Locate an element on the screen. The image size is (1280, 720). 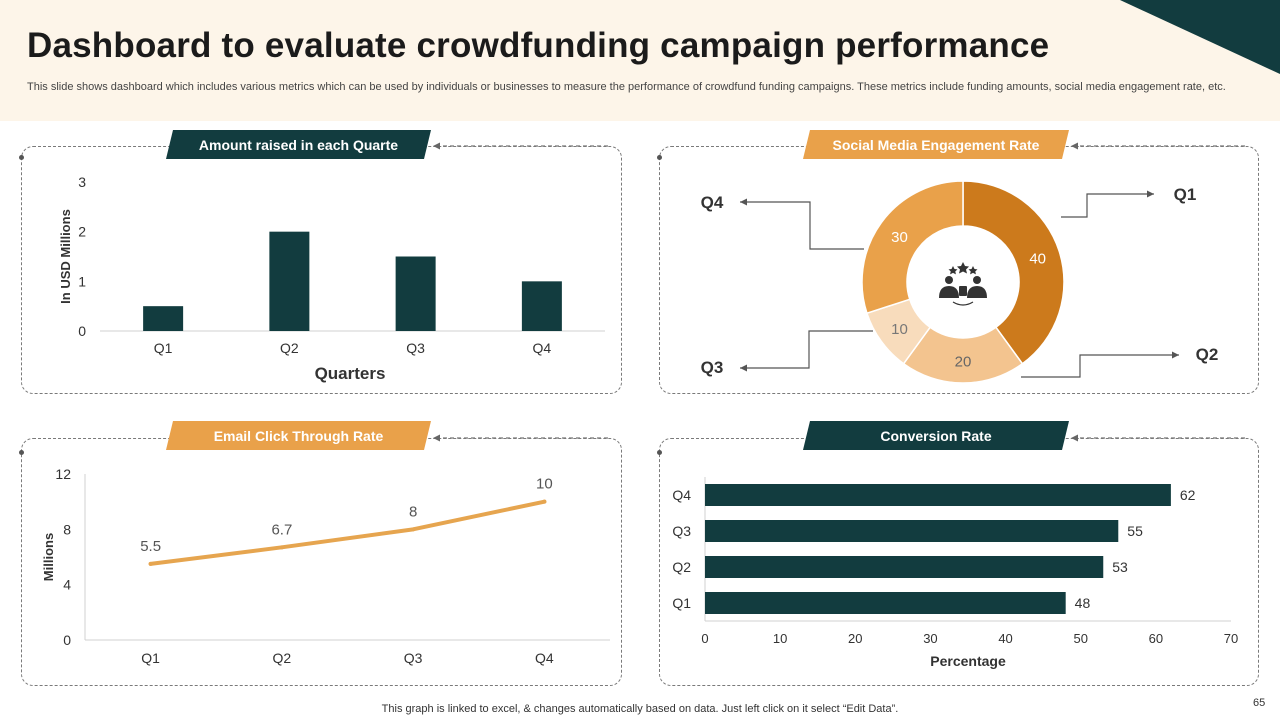
y-tick-label: Q1 is located at coordinates (681, 603).